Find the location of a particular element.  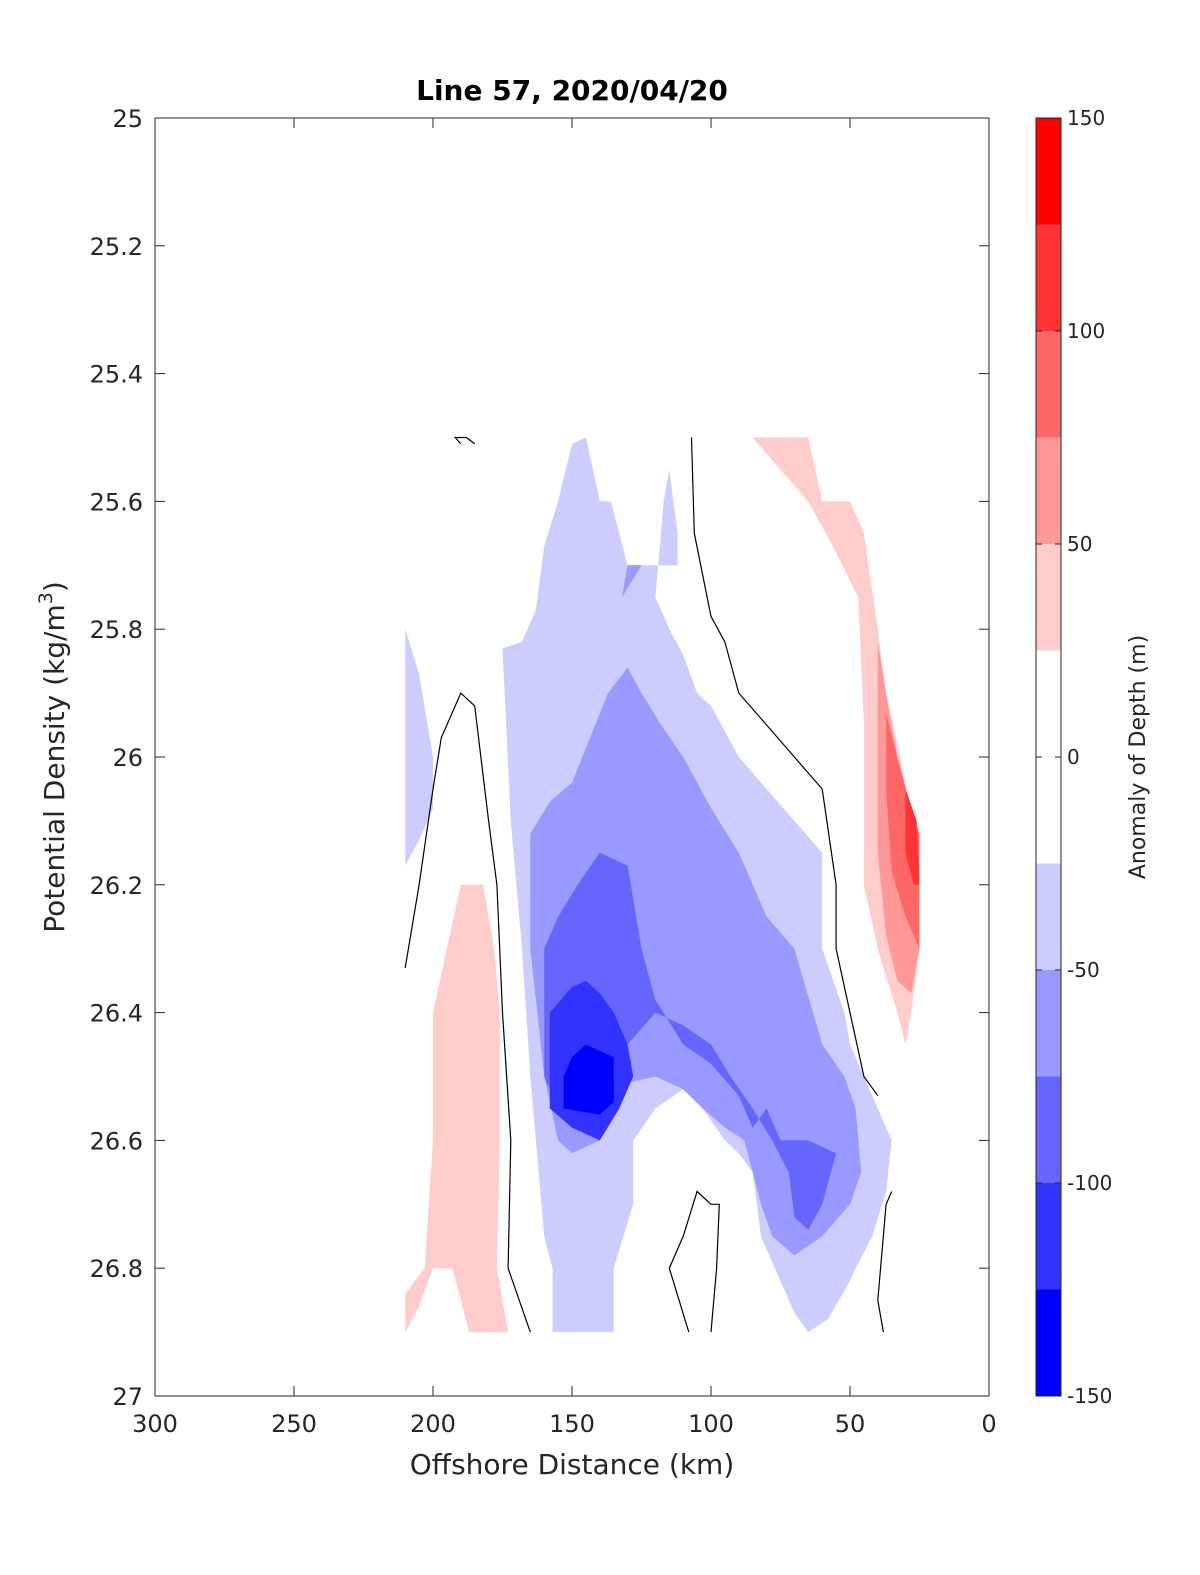

x-tick-label: 200 is located at coordinates (433, 1424).